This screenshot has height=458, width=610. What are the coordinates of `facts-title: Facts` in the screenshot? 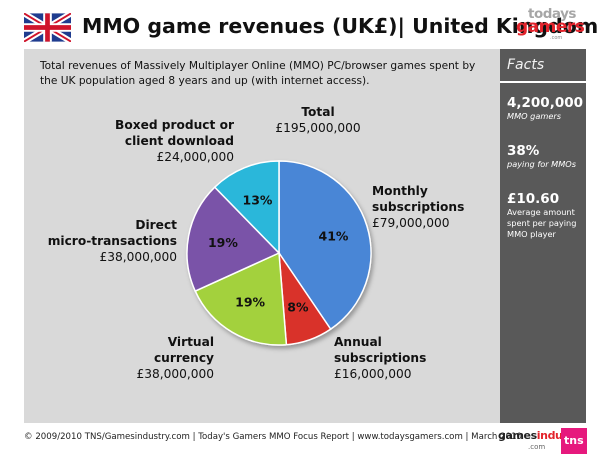 It's located at (526, 65).